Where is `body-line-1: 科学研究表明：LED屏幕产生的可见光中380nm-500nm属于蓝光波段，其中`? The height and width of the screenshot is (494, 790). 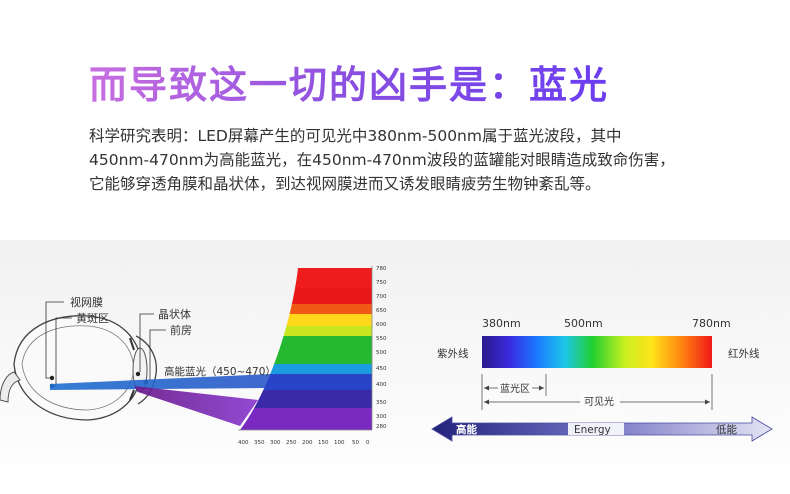 body-line-1: 科学研究表明：LED屏幕产生的可见光中380nm-500nm属于蓝光波段，其中 is located at coordinates (355, 136).